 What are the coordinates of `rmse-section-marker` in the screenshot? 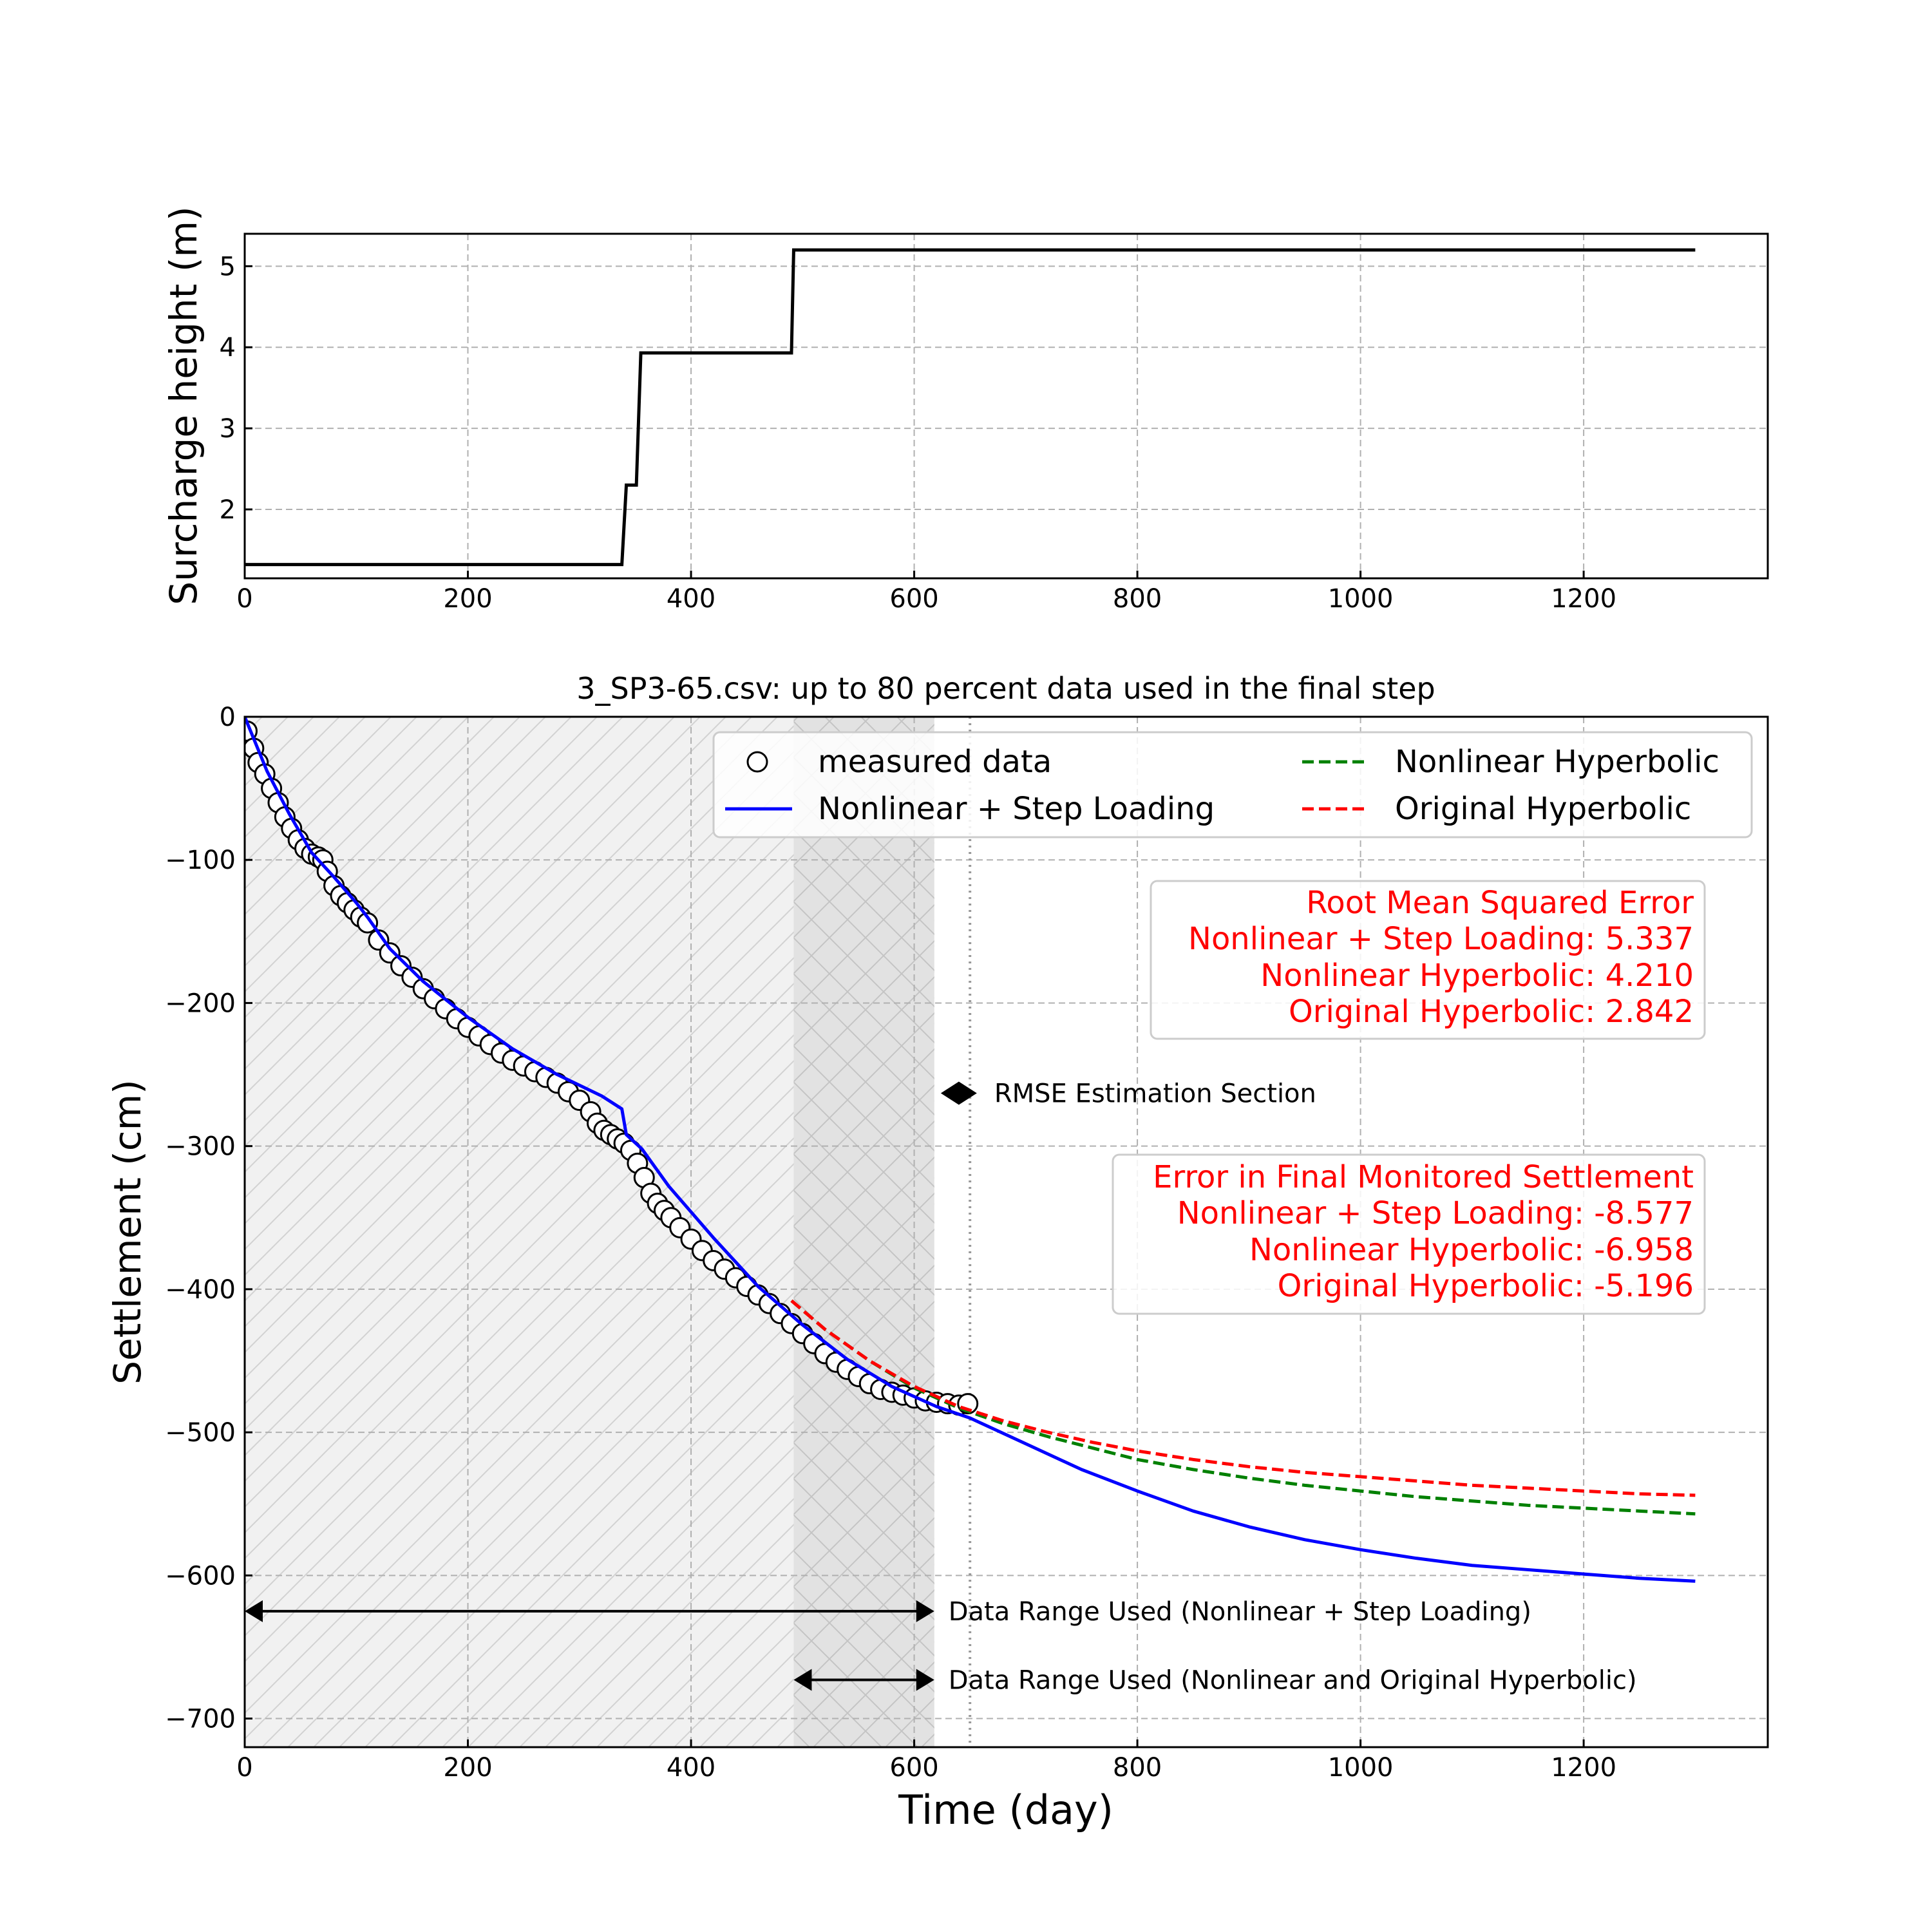 It's located at (958, 1093).